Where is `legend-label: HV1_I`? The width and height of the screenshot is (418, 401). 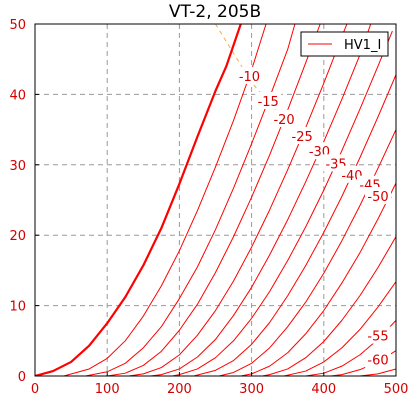 legend-label: HV1_I is located at coordinates (362, 45).